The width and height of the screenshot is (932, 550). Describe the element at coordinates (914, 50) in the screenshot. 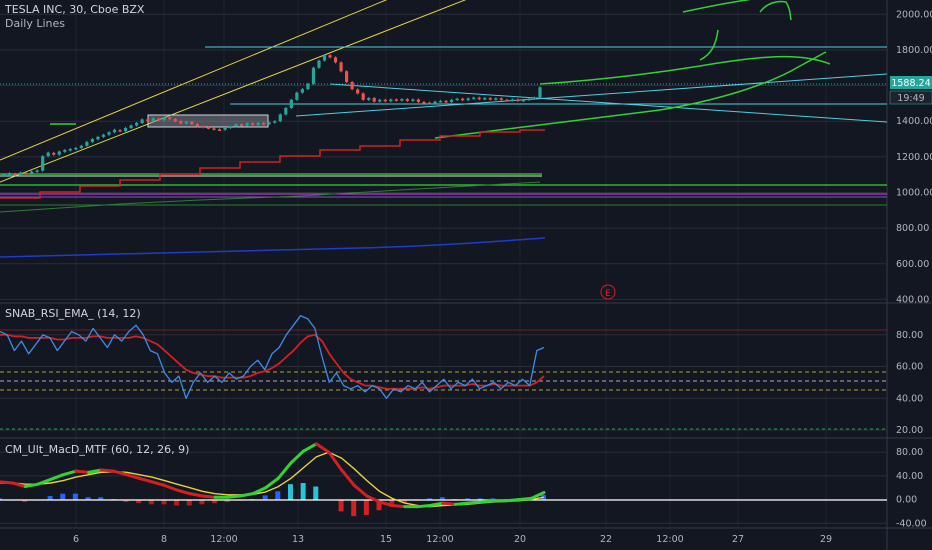

I see `price-axis-tick-label: 1800.00` at that location.